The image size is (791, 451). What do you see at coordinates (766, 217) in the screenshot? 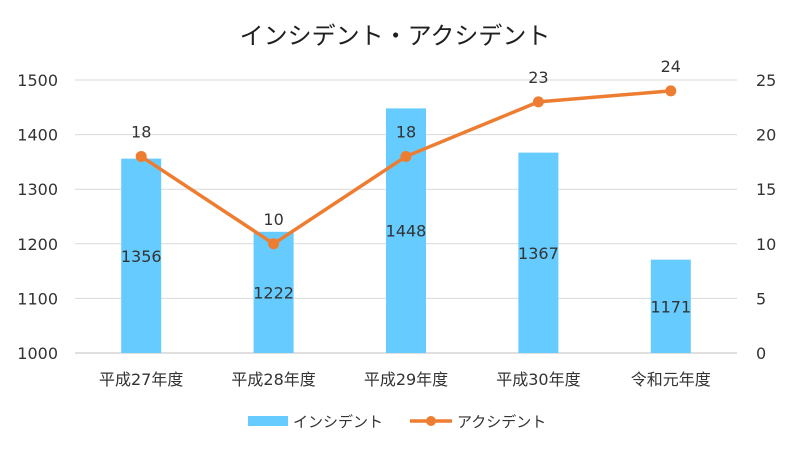
I see `right-axis: 0 5 10 15 20 25` at bounding box center [766, 217].